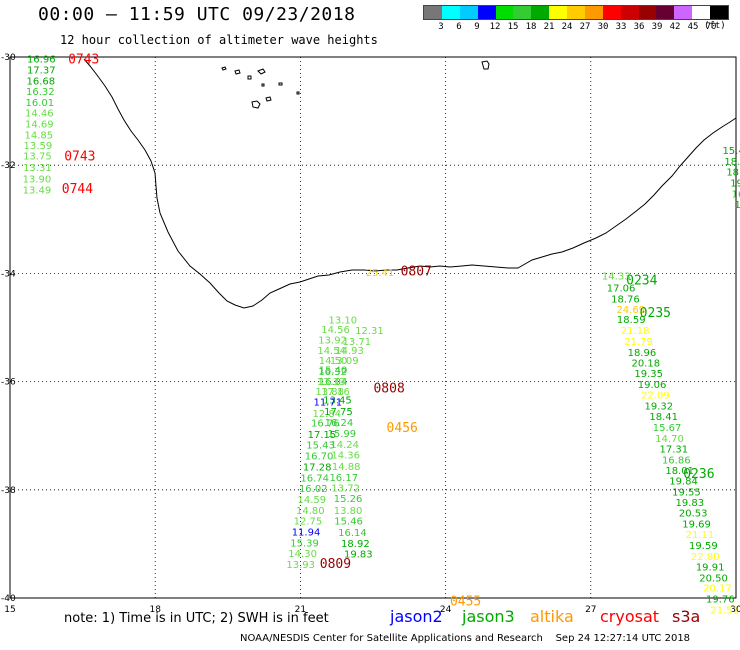  What do you see at coordinates (338, 412) in the screenshot?
I see `wave-height-label: 17.75` at bounding box center [338, 412].